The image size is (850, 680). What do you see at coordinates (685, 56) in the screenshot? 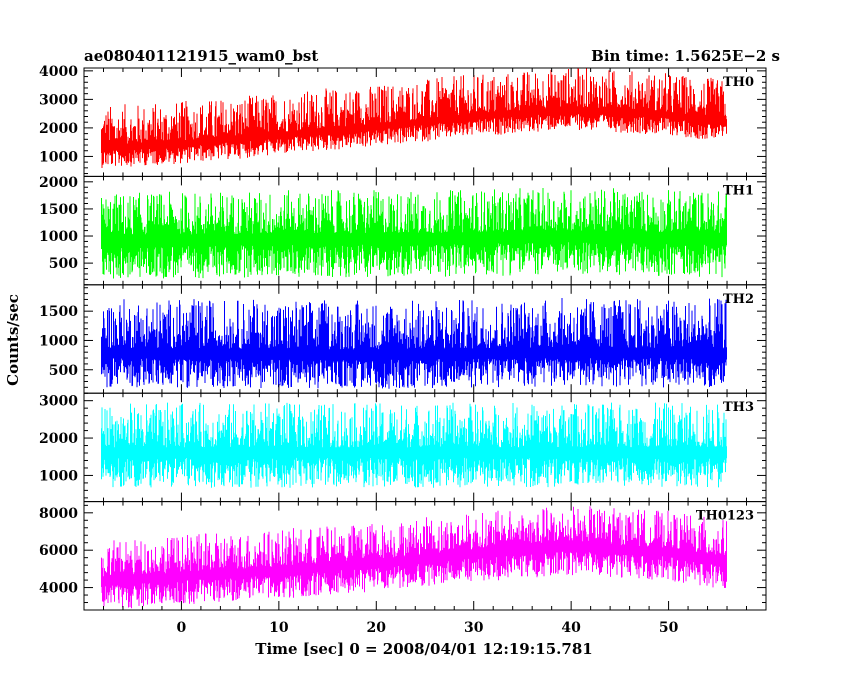
I see `bin-time-title: Bin time: 1.5625E−2 s` at bounding box center [685, 56].